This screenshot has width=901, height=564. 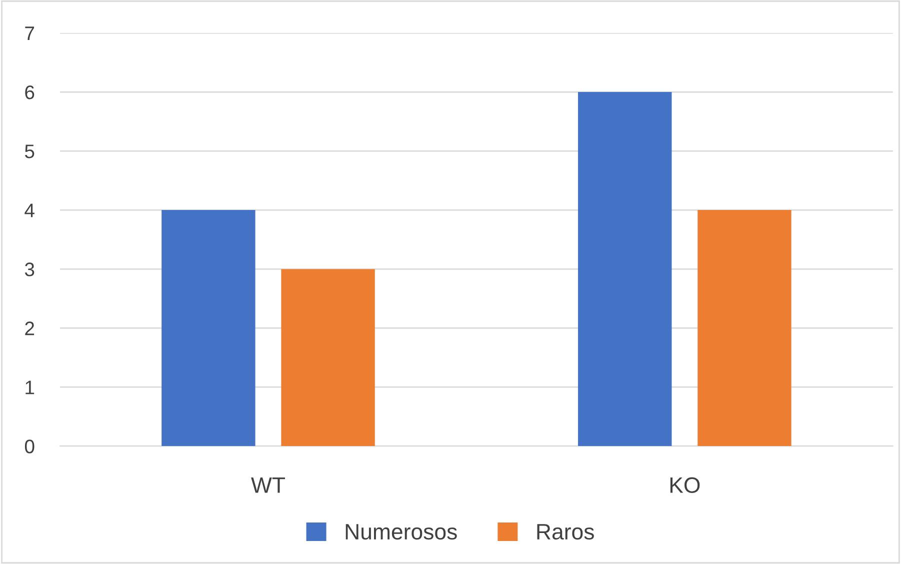 What do you see at coordinates (685, 485) in the screenshot?
I see `x-tick-label: KO` at bounding box center [685, 485].